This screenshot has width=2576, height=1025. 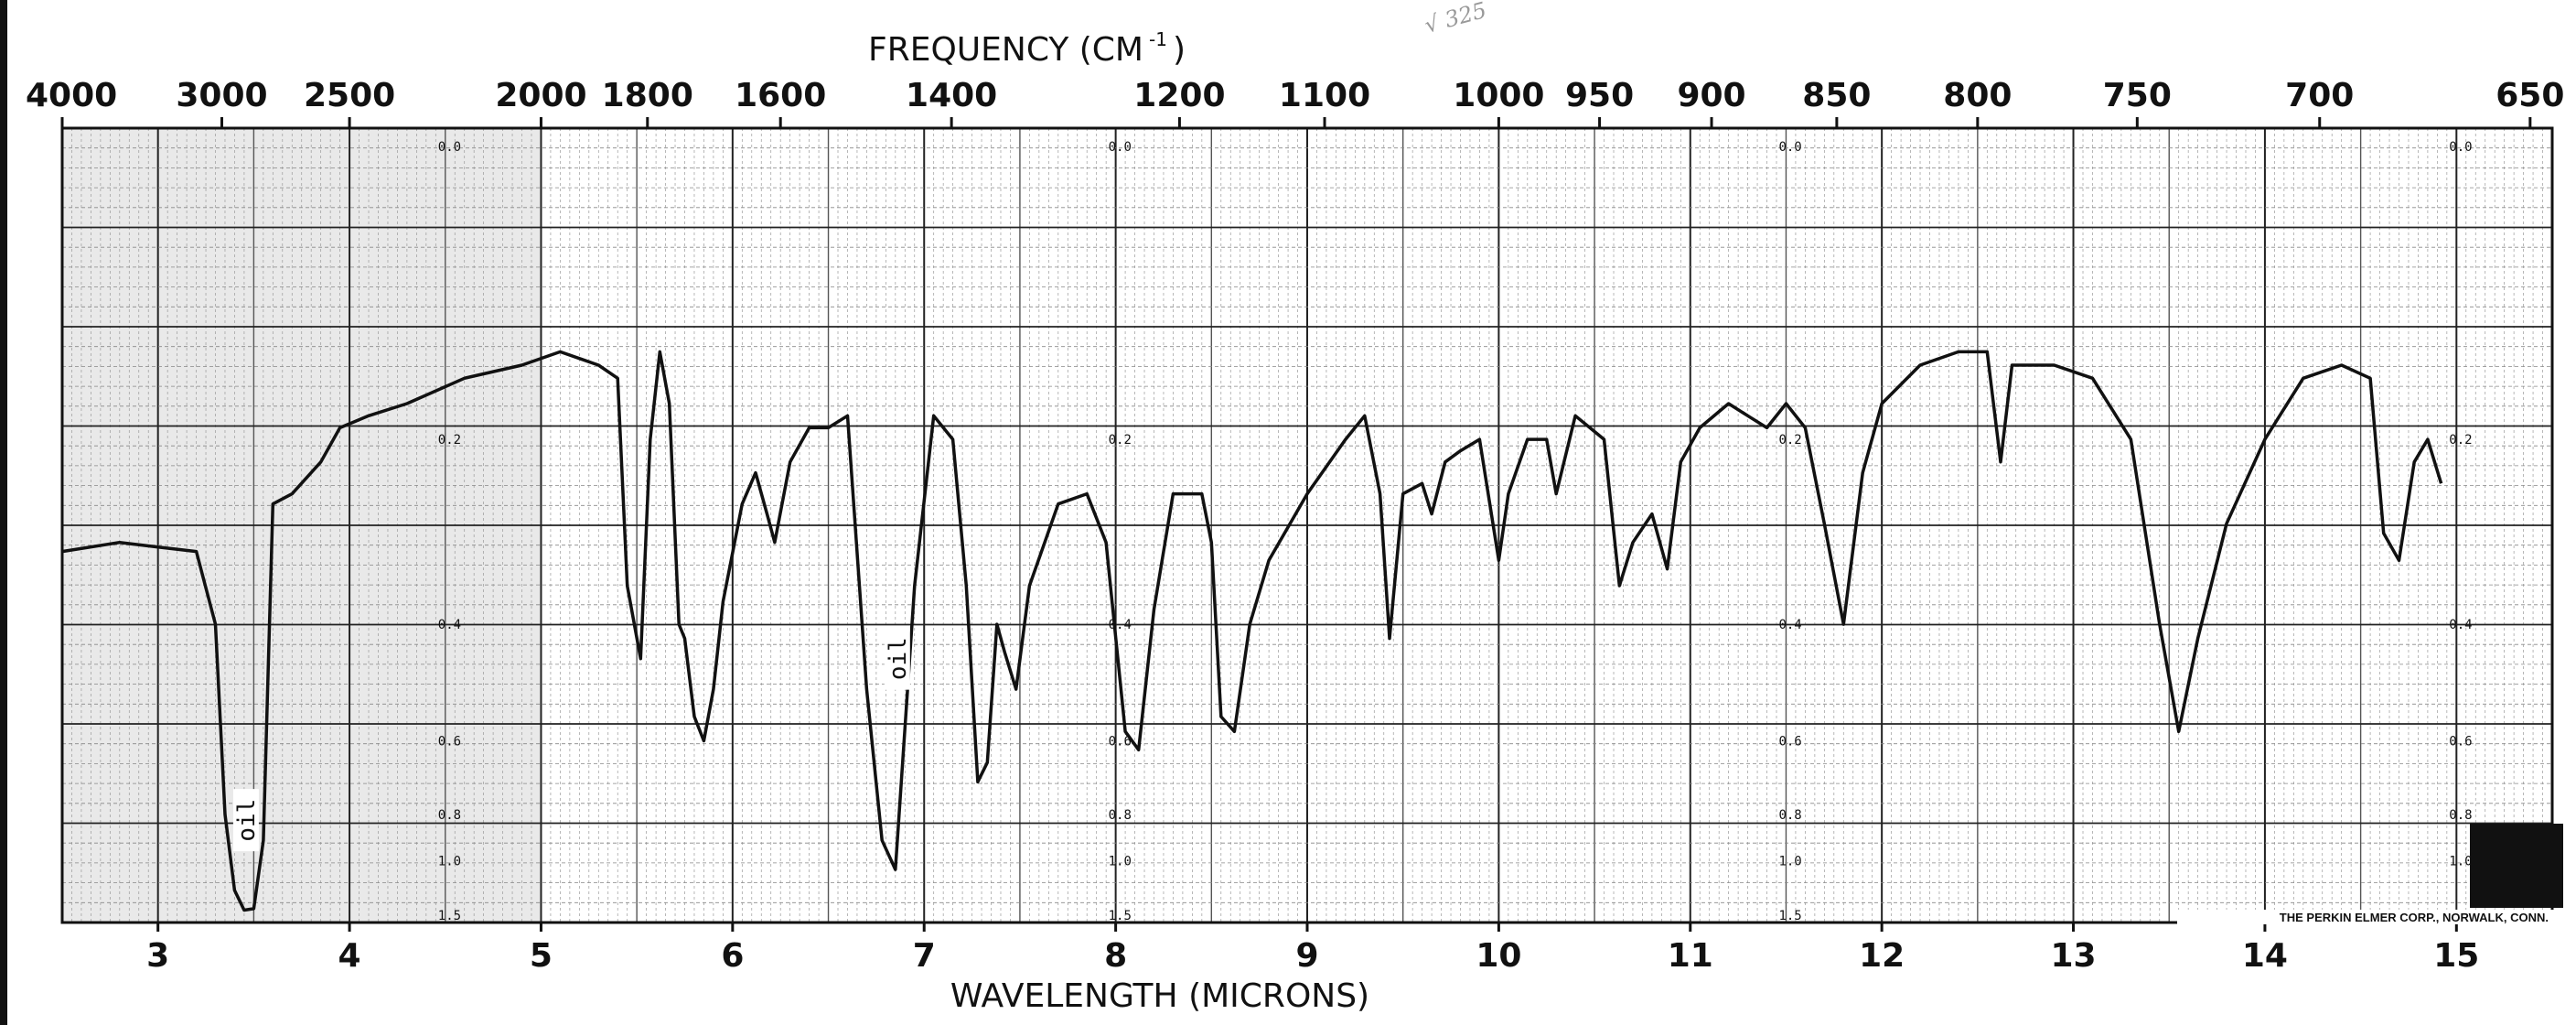 What do you see at coordinates (2138, 95) in the screenshot?
I see `frequency-tick-label: 750` at bounding box center [2138, 95].